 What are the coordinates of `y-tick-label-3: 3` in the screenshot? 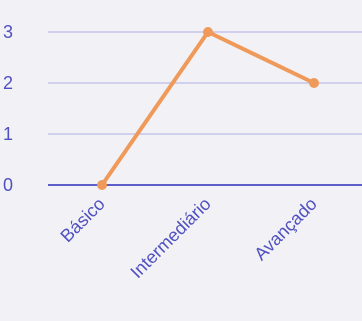 It's located at (8, 32).